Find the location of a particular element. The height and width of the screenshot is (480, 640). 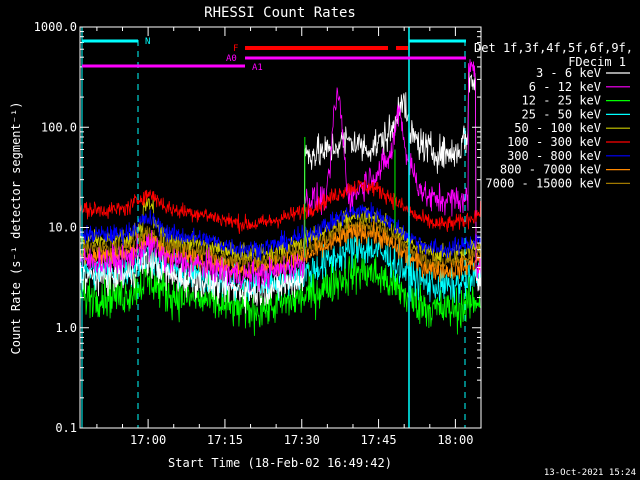

x-axis-label: Start Time (18-Feb-02 16:49:42) is located at coordinates (280, 463).